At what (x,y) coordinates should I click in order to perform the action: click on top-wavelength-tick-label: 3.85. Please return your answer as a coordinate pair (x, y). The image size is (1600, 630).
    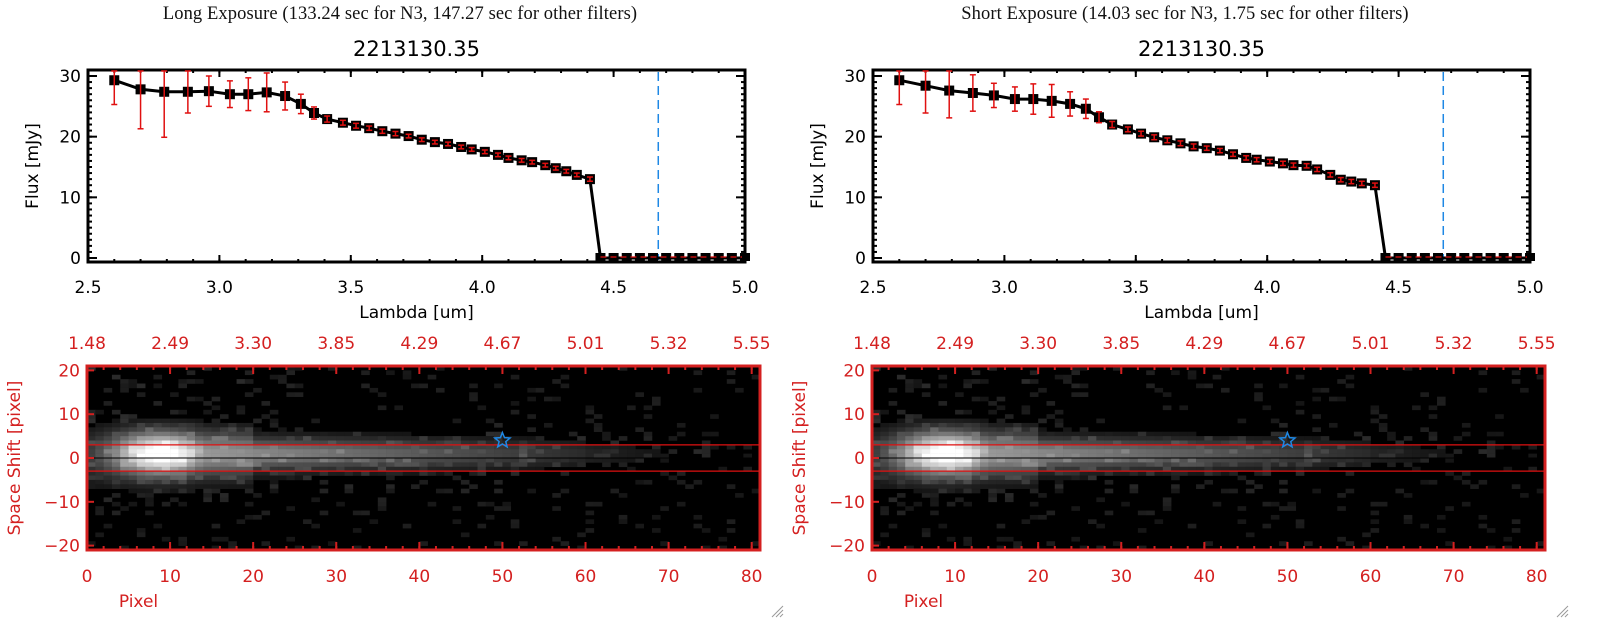
    Looking at the image, I should click on (336, 344).